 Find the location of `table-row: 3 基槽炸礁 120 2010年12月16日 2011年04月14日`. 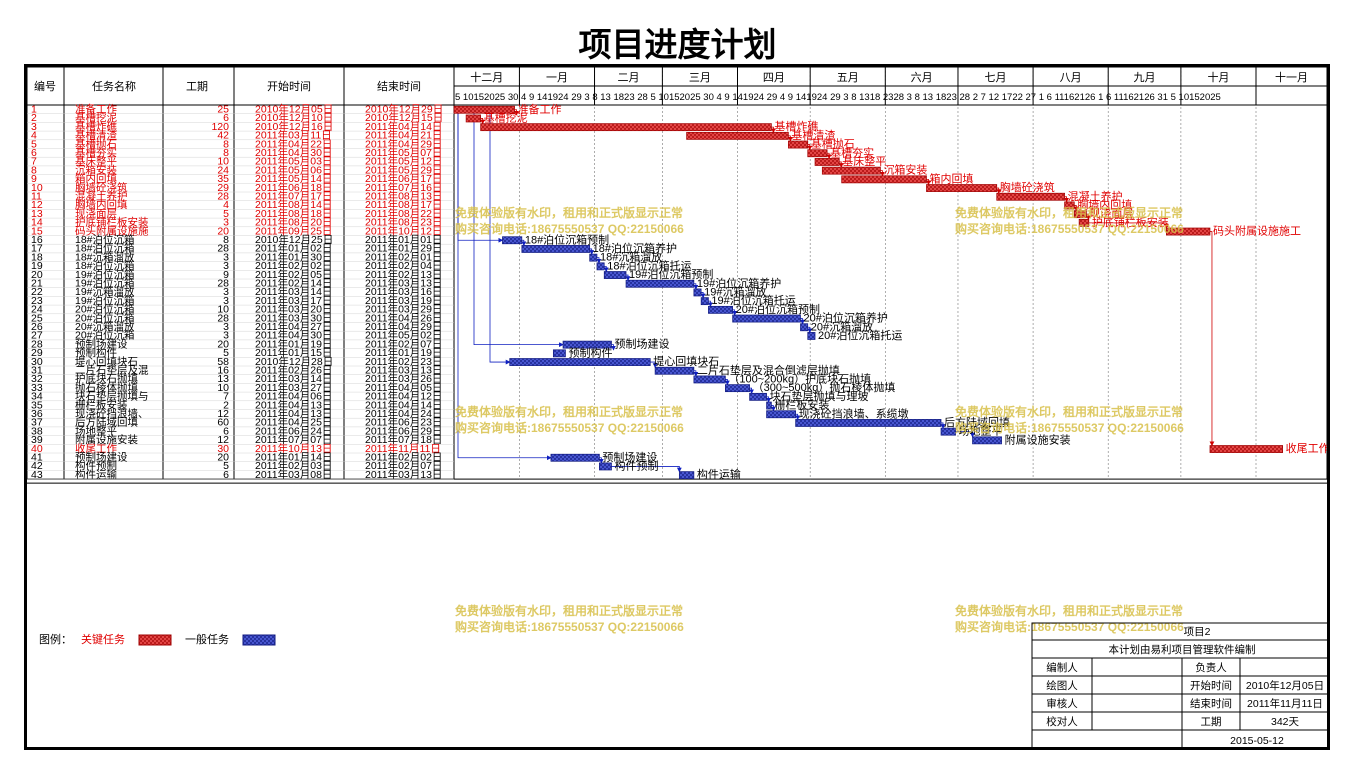

table-row: 3 基槽炸礁 120 2010年12月16日 2011年04月14日 is located at coordinates (240, 126).